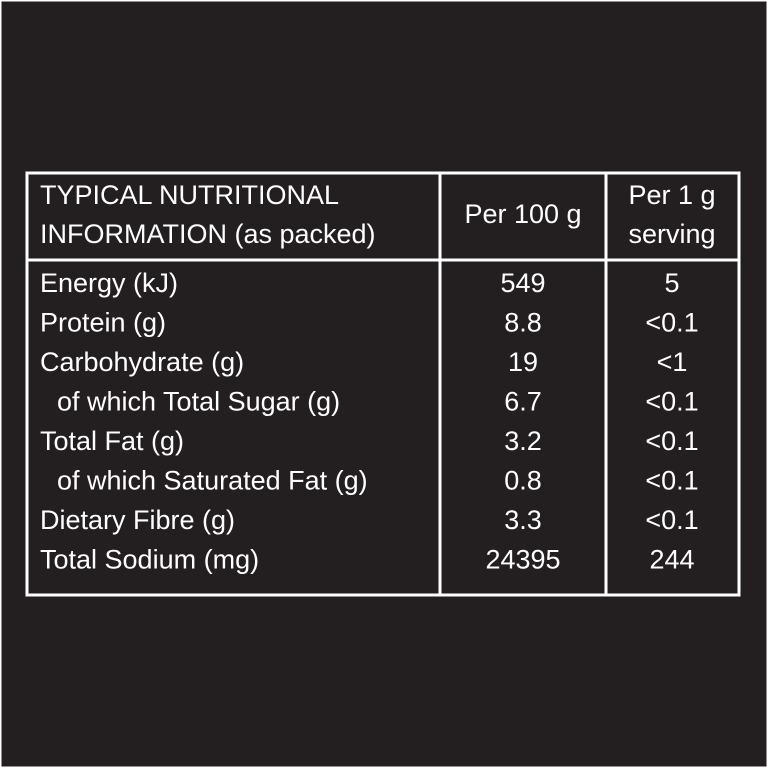  Describe the element at coordinates (523, 323) in the screenshot. I see `per-100-value: 8.8` at that location.